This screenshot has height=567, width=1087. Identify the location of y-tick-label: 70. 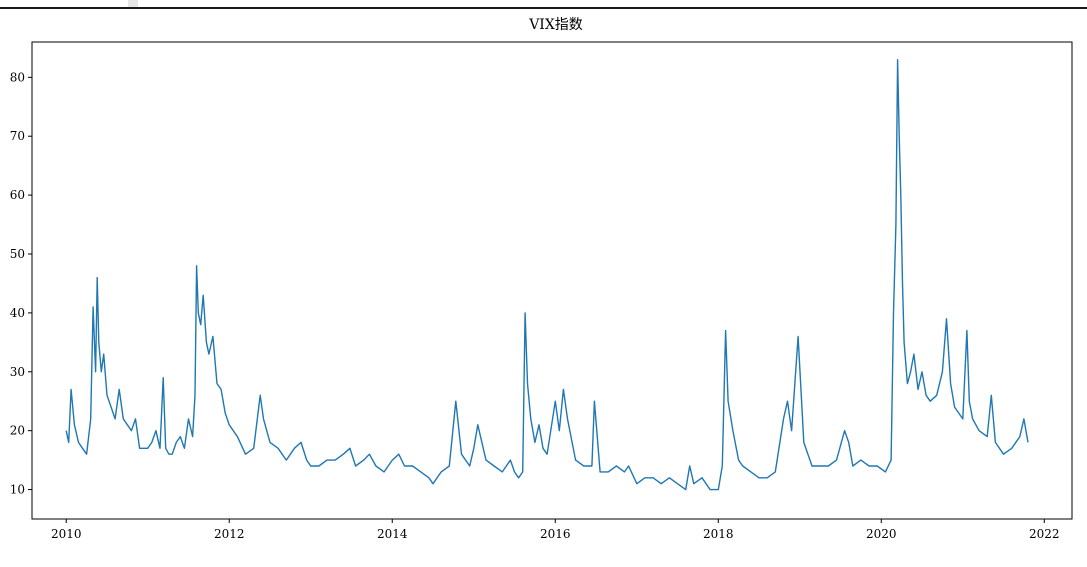
(17, 136).